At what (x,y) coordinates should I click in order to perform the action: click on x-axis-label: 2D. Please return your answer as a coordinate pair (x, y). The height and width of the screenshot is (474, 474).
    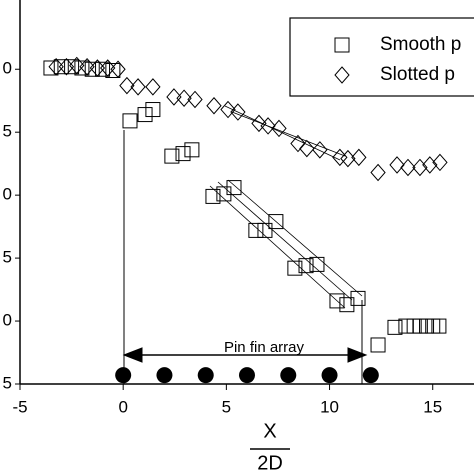
    Looking at the image, I should click on (270, 463).